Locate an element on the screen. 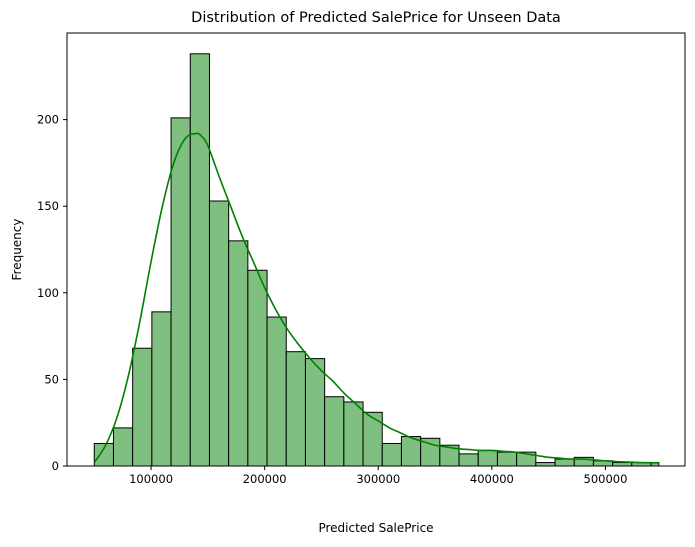 The height and width of the screenshot is (547, 695). x-tick-label: 300000 is located at coordinates (378, 479).